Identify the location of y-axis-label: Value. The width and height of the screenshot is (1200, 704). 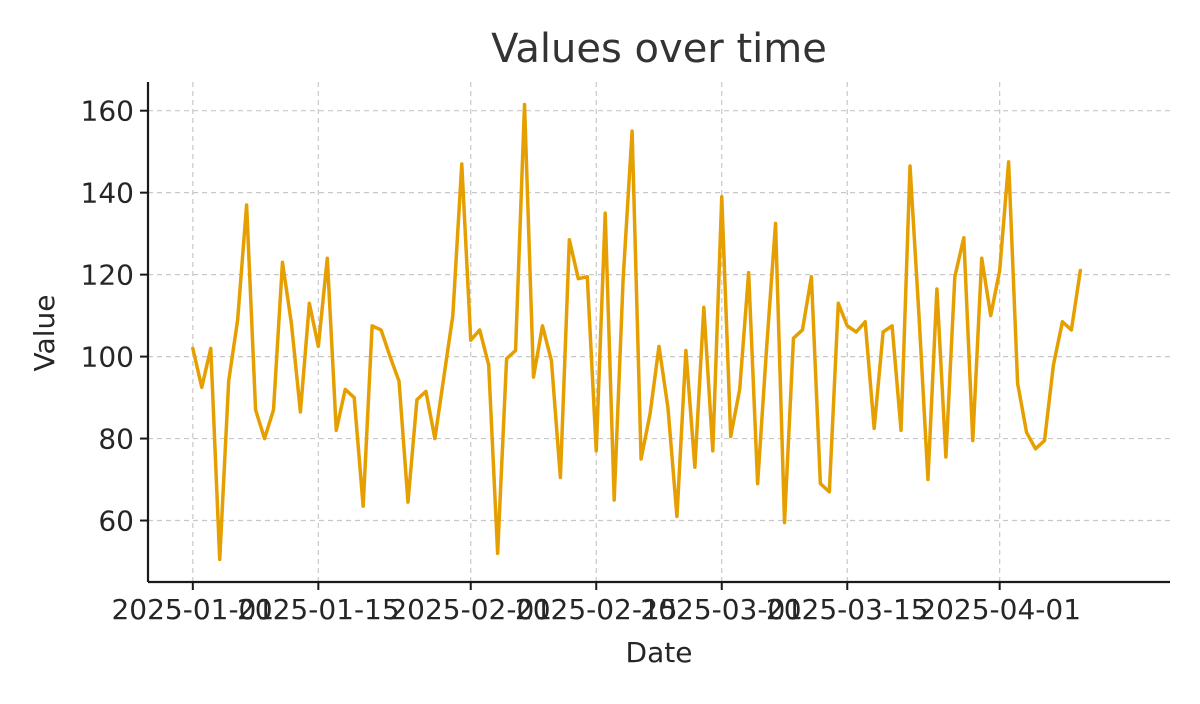
(44, 333).